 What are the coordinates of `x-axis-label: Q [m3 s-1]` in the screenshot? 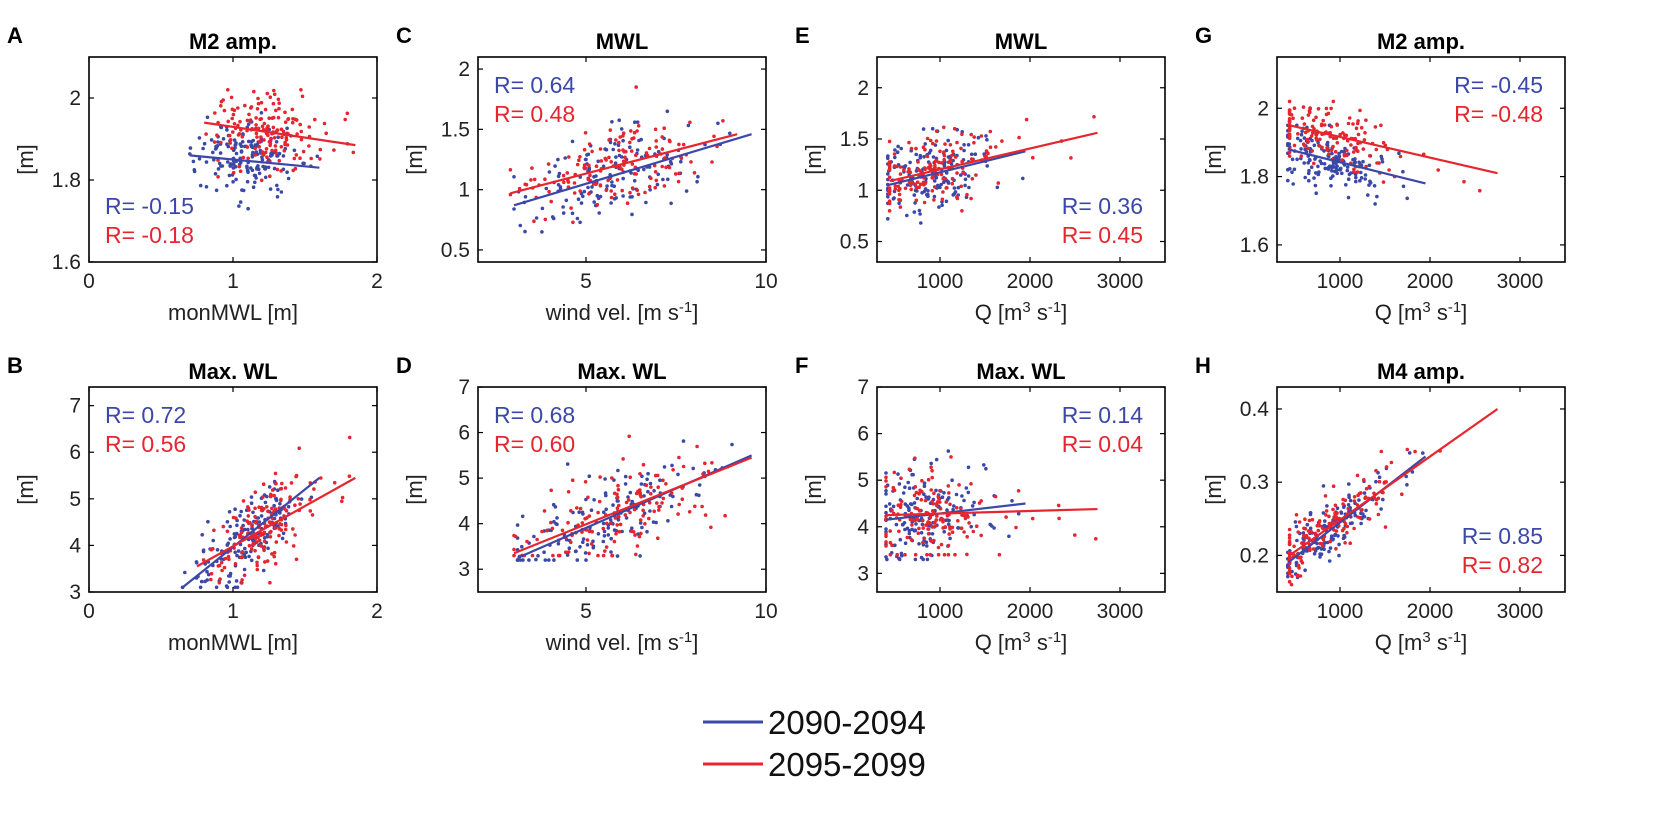 It's located at (1021, 642).